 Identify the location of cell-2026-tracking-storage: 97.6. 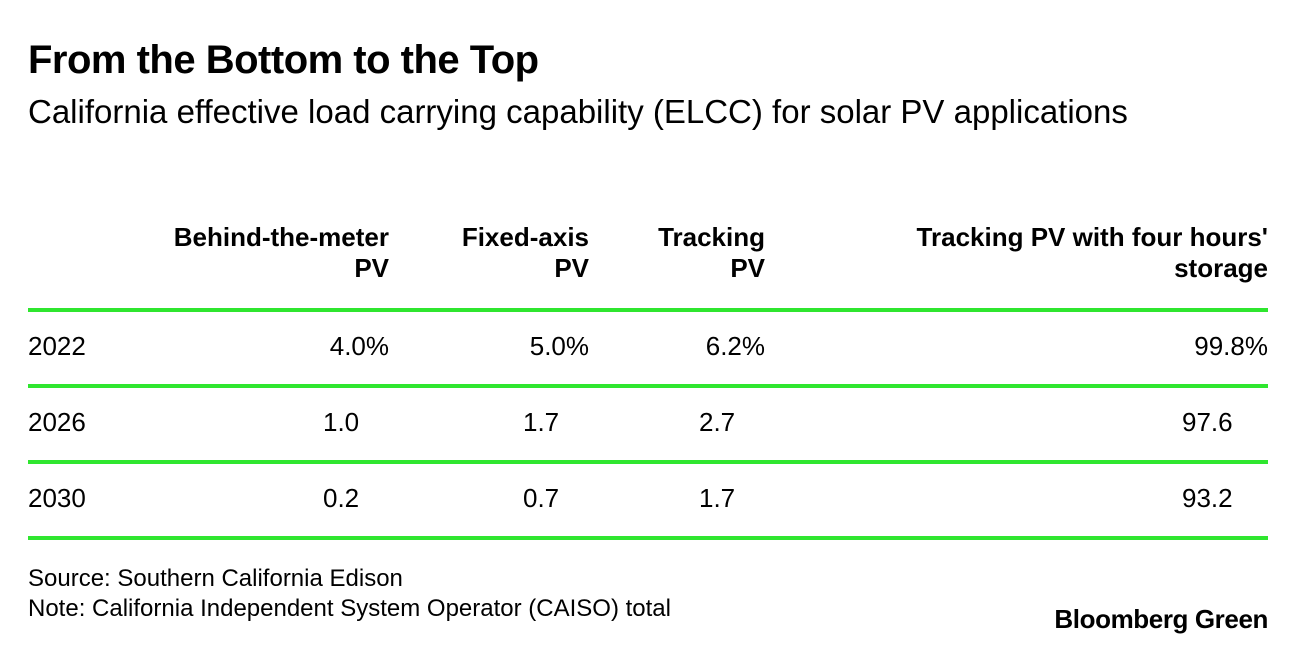
(1207, 422).